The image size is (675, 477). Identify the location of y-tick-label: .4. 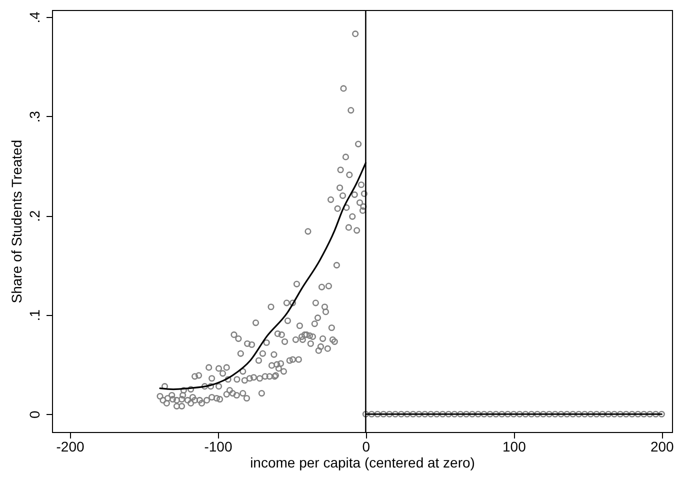
(34, 17).